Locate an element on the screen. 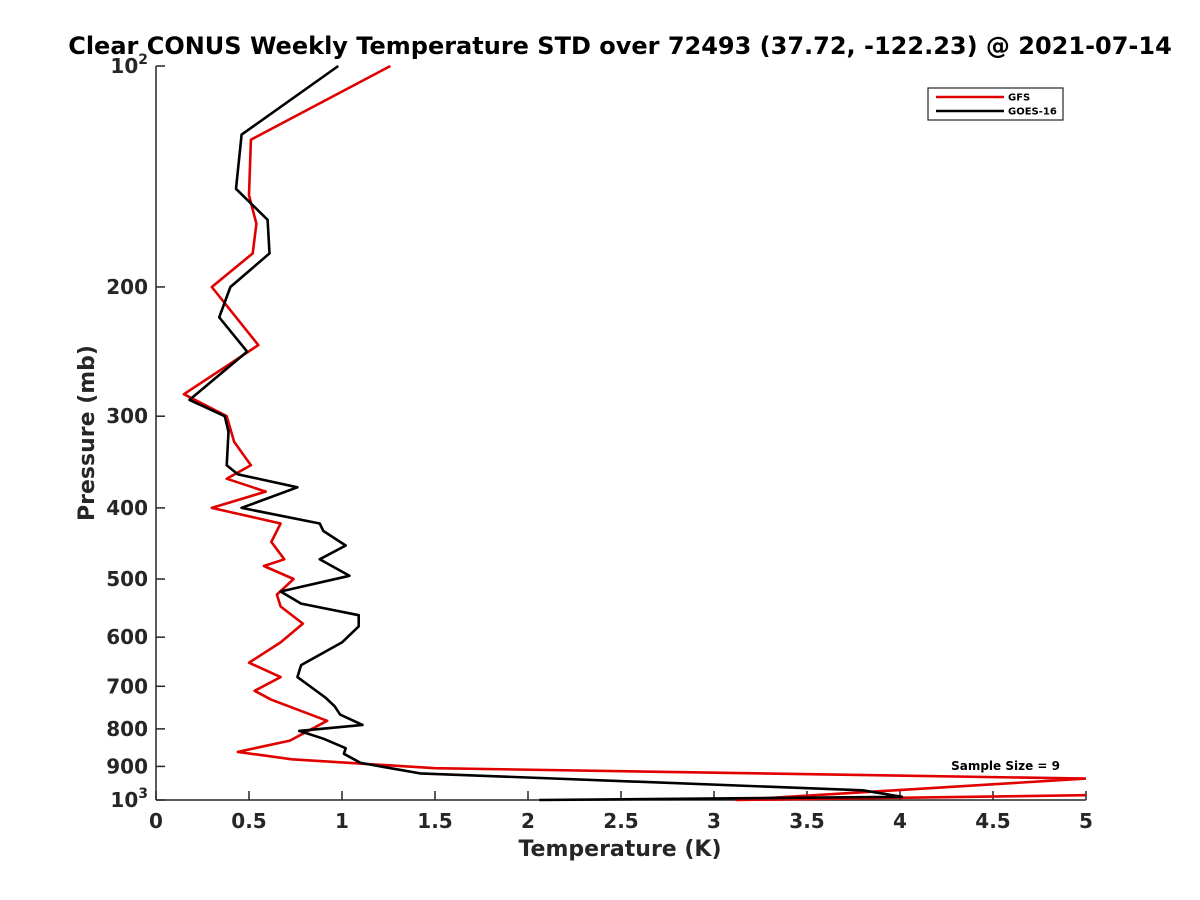 Image resolution: width=1200 pixels, height=900 pixels. x-tick-label: 2 is located at coordinates (528, 821).